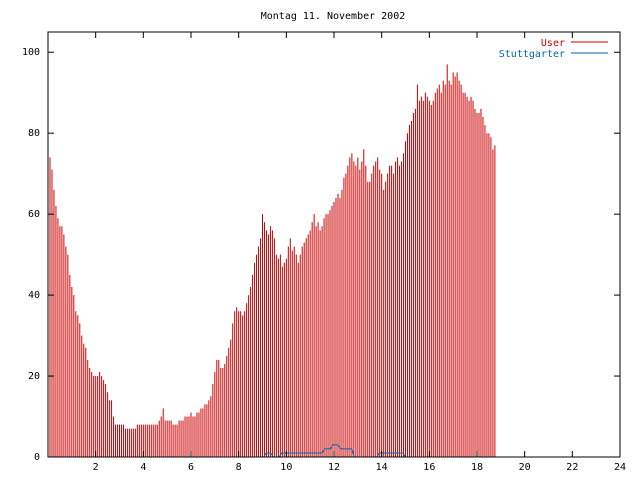  I want to click on y-tick-label: 0, so click(37, 457).